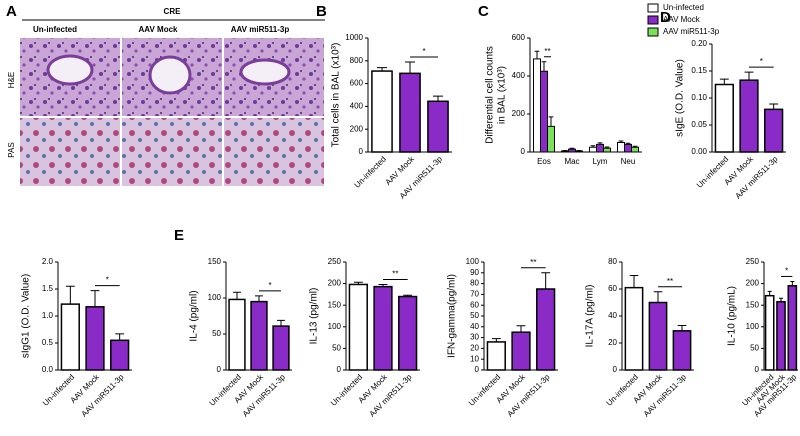  I want to click on y-tick-label: 0.15, so click(699, 70).